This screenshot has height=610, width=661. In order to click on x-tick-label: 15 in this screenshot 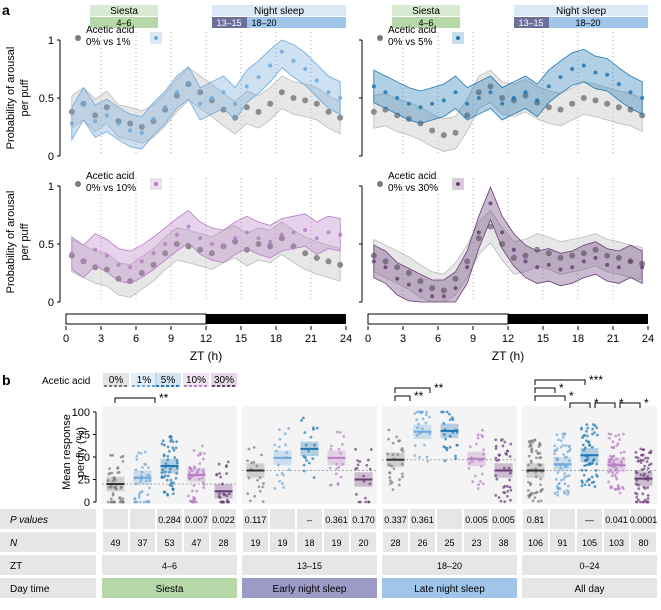, I will do `click(543, 339)`.